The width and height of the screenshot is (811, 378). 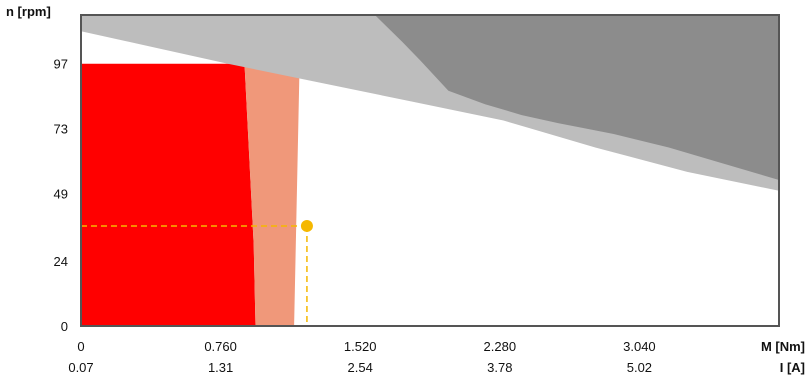 I want to click on x2-tick-label: 0.07, so click(x=80, y=367).